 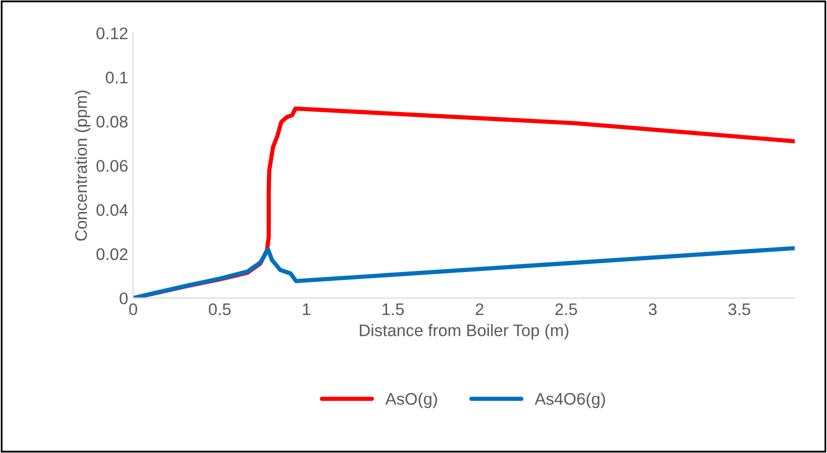 I want to click on legend-label: AsO(g), so click(x=411, y=400).